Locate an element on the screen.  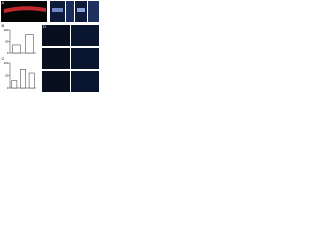
figure: A B C D 0 50 100 0 50 100 is located at coordinates (50, 46).